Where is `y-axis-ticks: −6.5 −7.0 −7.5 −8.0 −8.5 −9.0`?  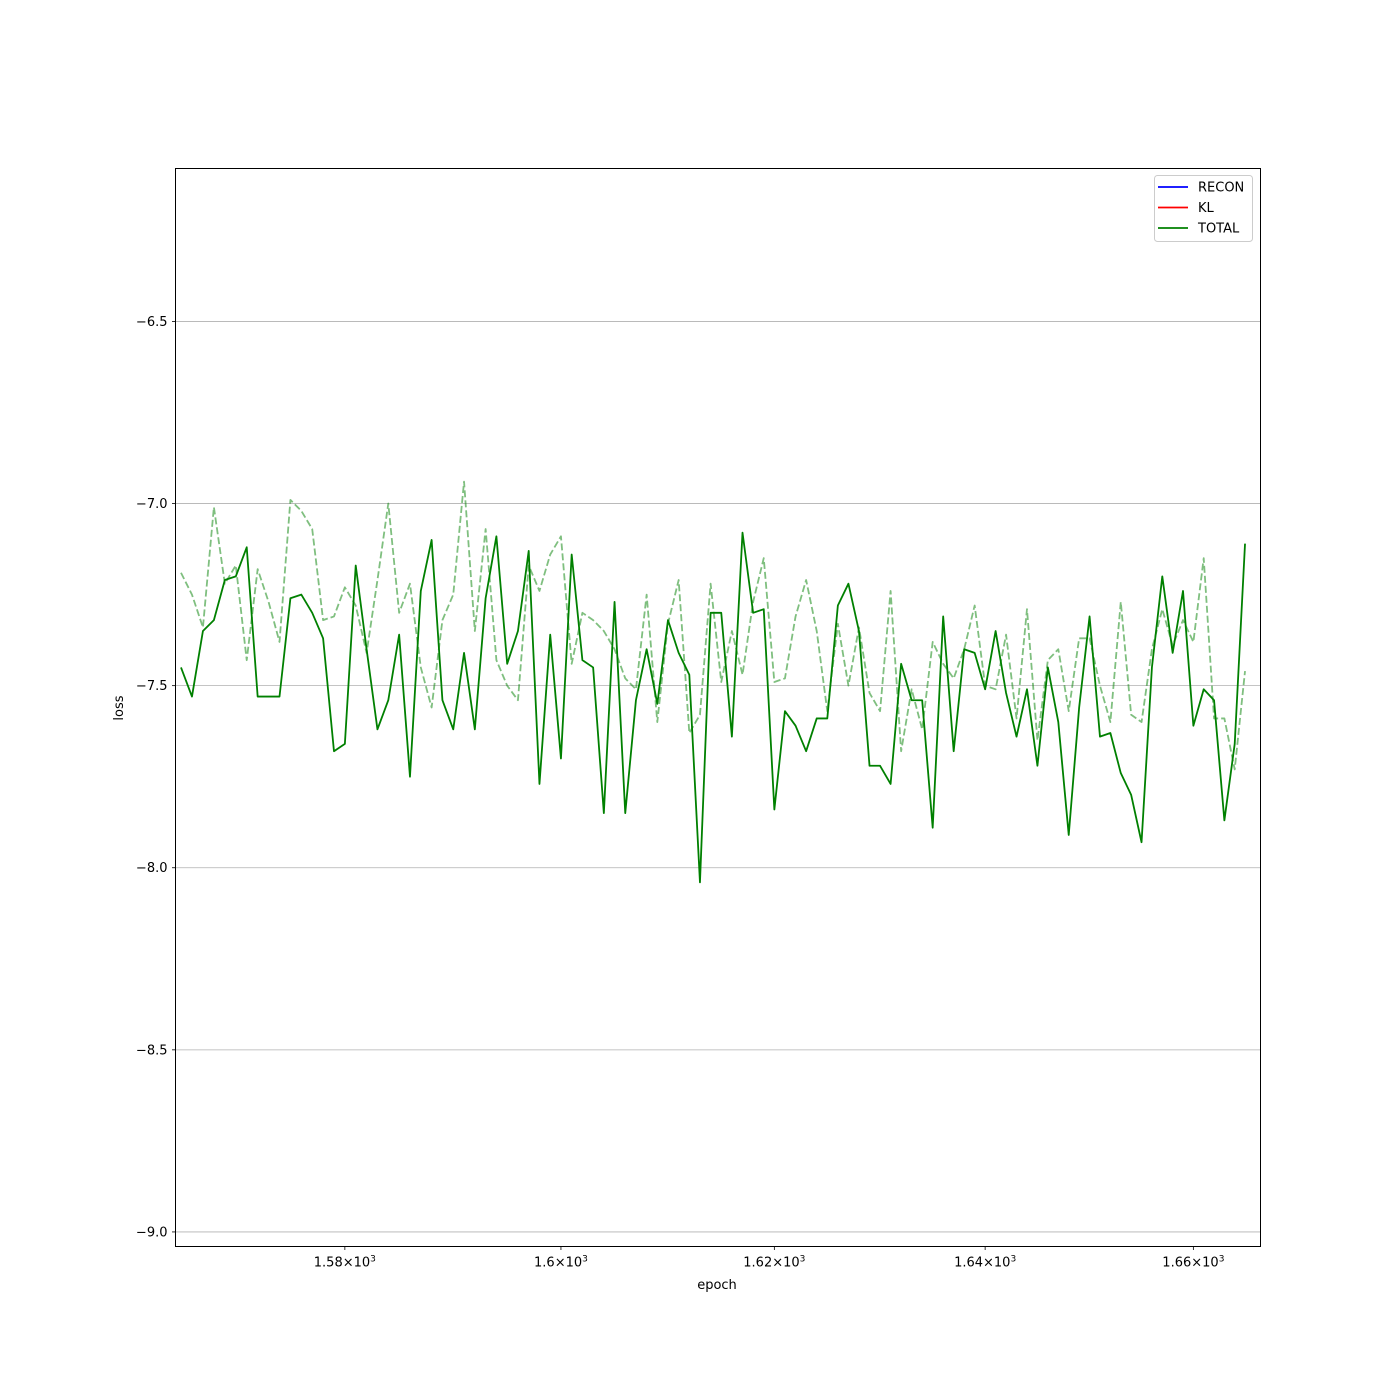 y-axis-ticks: −6.5 −7.0 −7.5 −8.0 −8.5 −9.0 is located at coordinates (156, 777).